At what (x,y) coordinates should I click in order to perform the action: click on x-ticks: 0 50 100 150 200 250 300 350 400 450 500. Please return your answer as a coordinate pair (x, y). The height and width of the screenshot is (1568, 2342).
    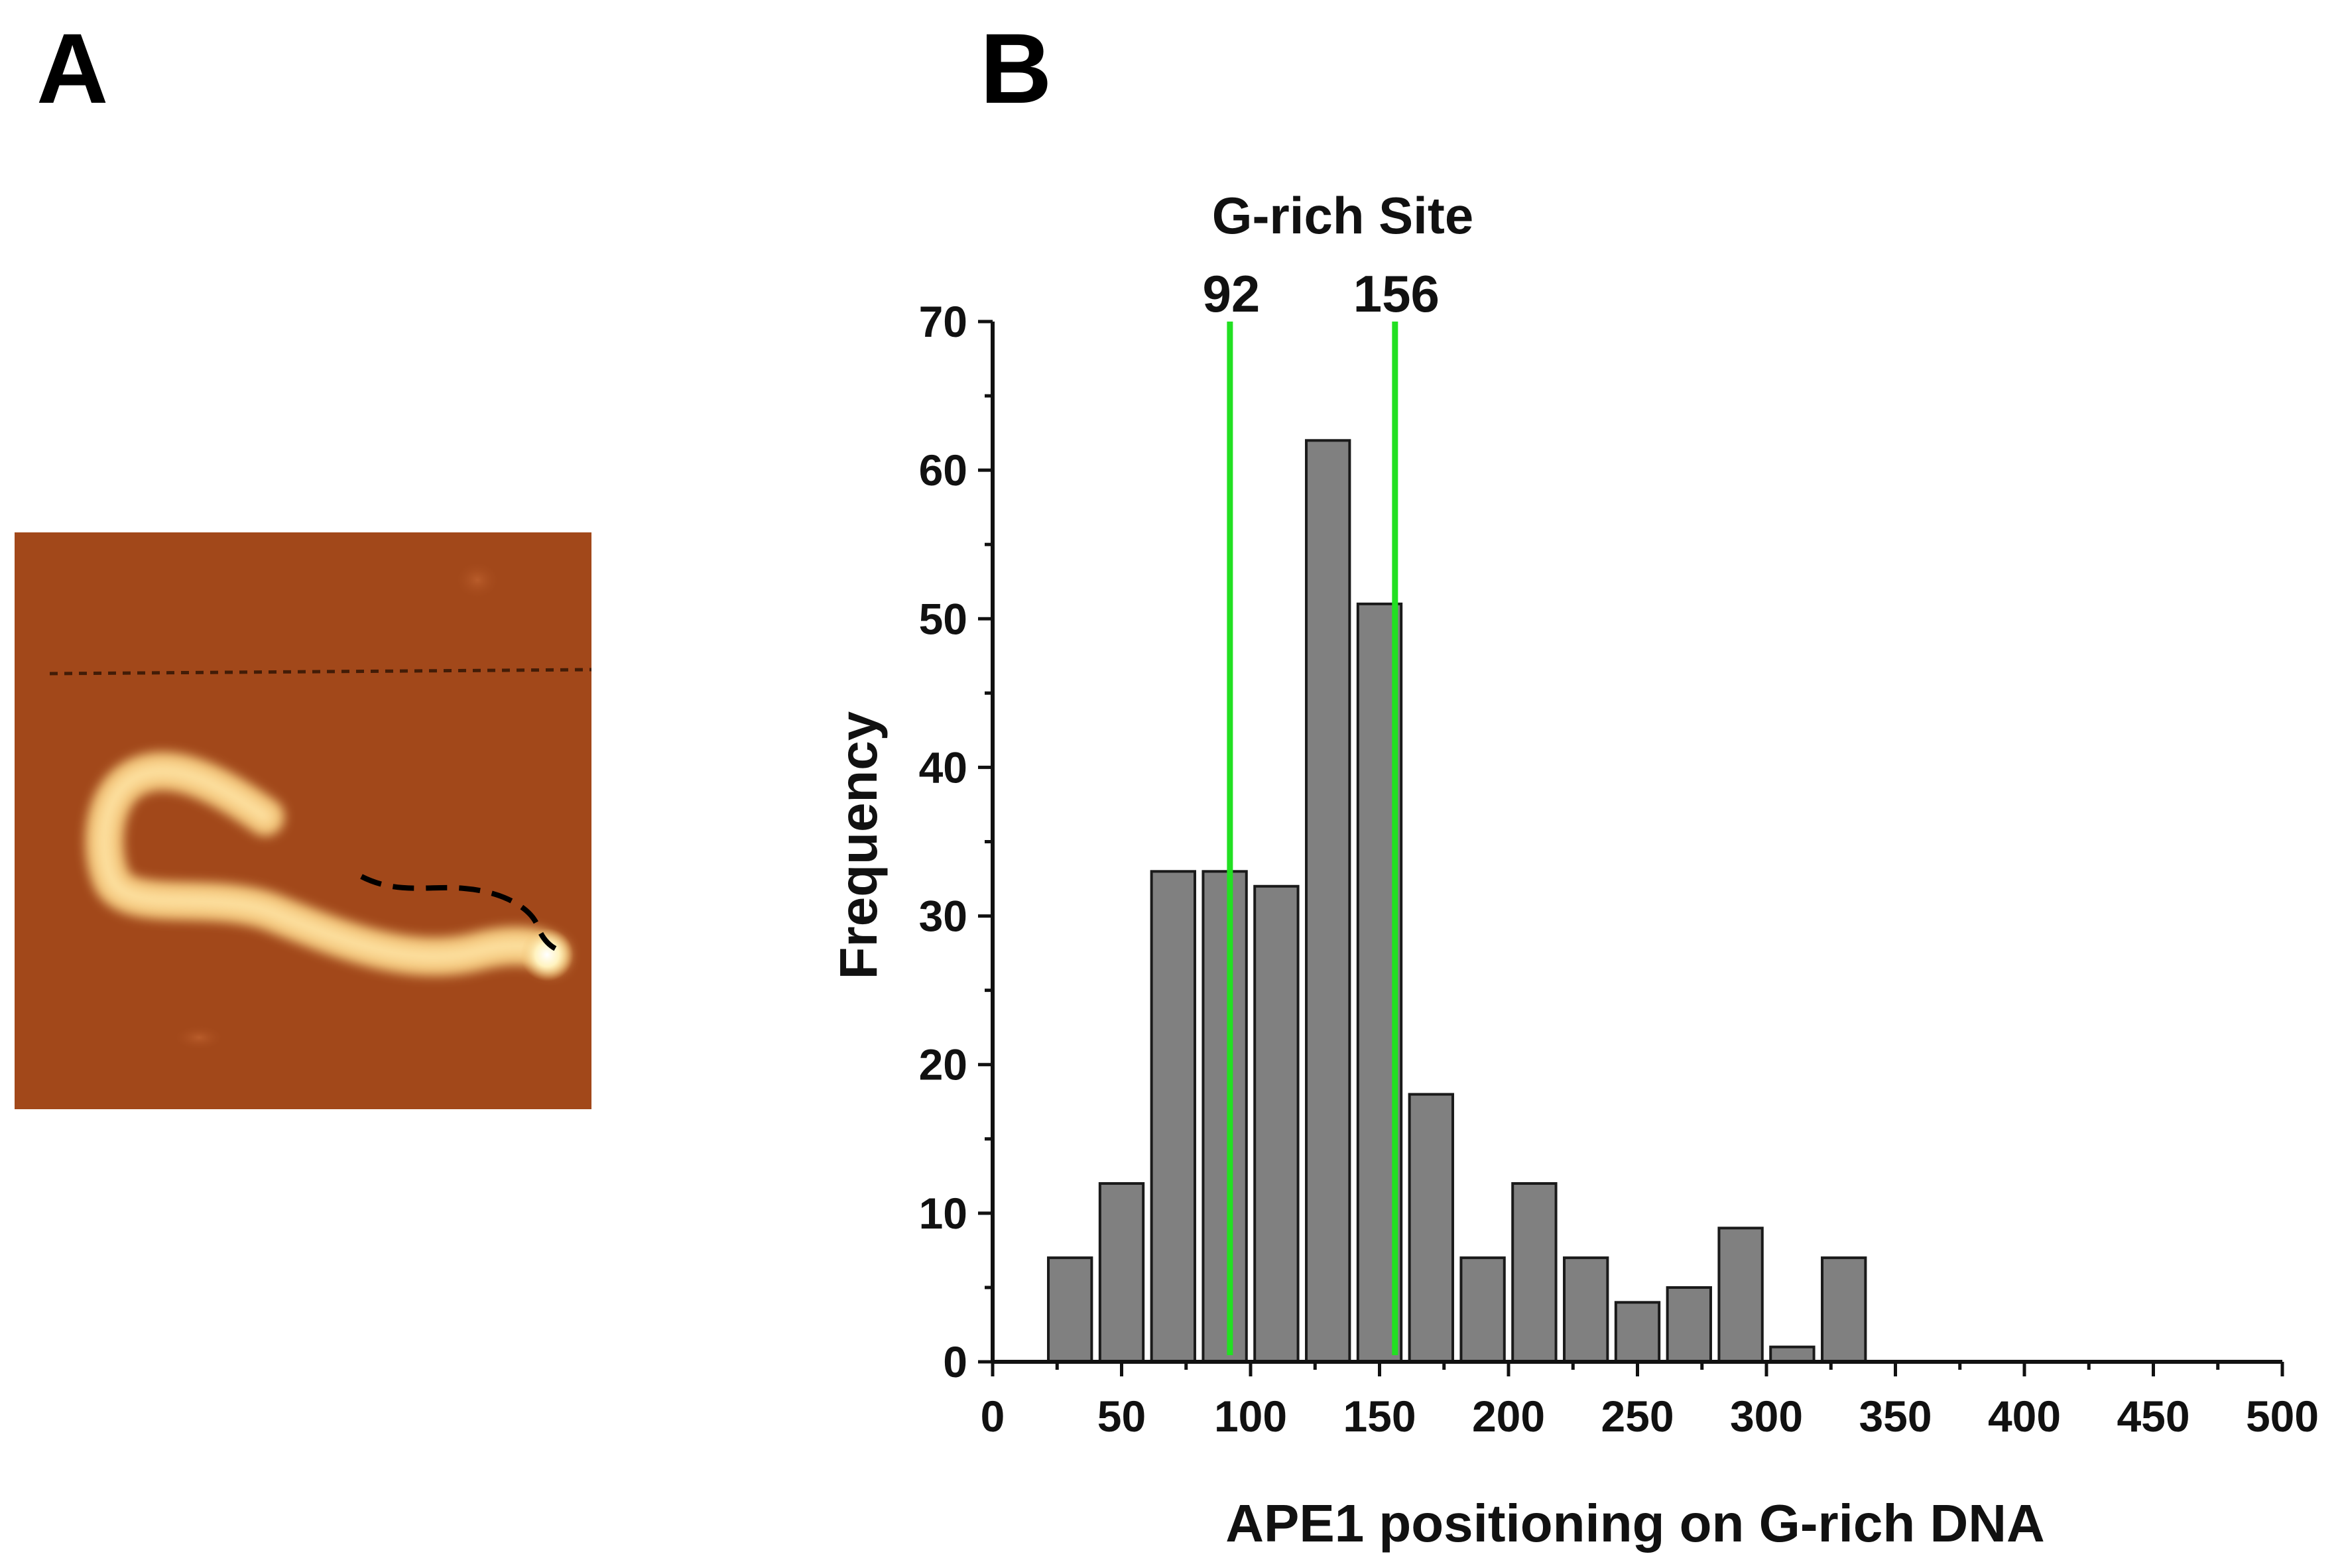
    Looking at the image, I should click on (1650, 1401).